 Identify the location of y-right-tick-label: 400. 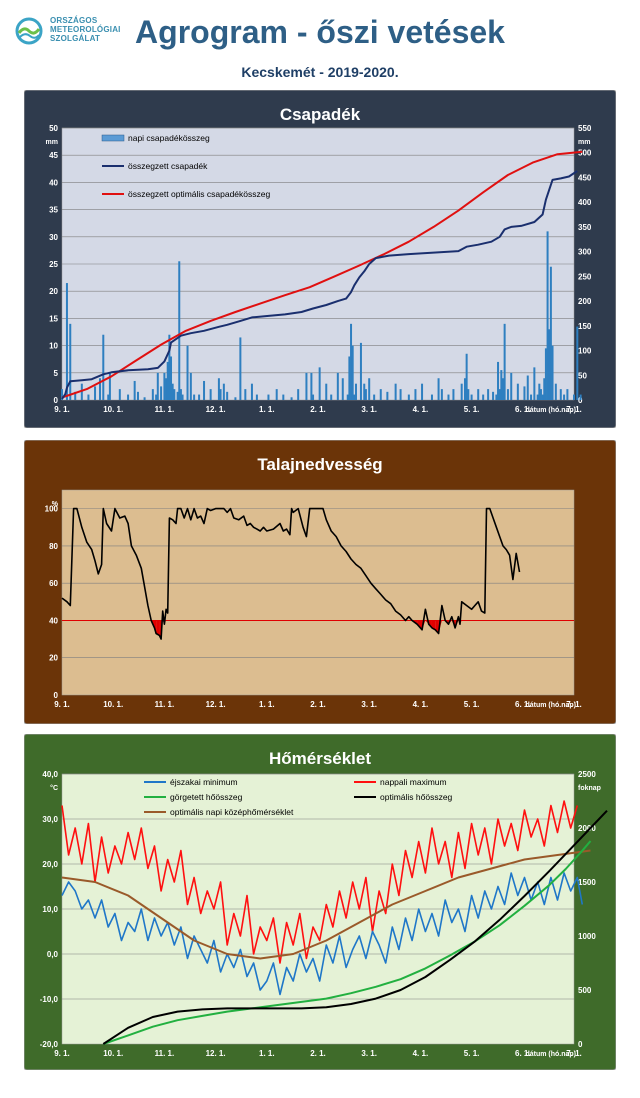
(585, 202).